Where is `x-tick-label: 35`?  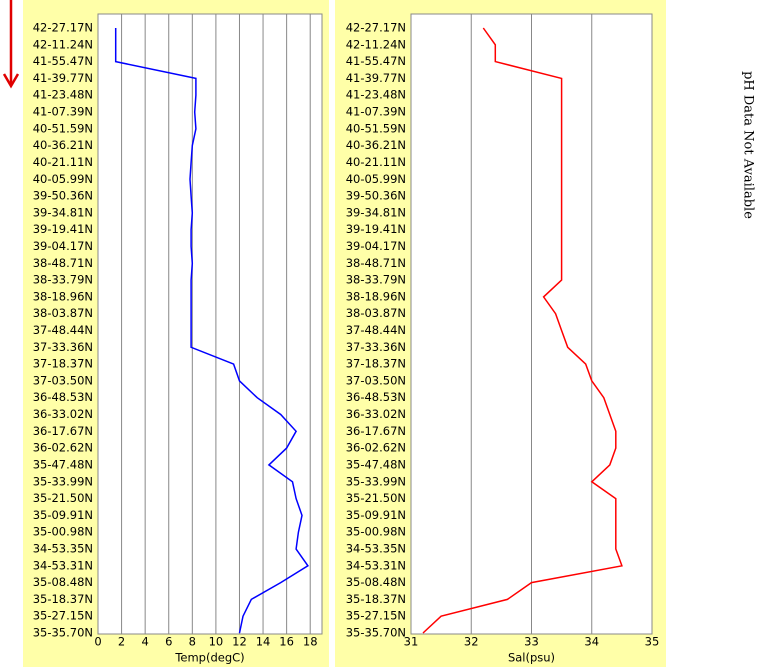 x-tick-label: 35 is located at coordinates (652, 642).